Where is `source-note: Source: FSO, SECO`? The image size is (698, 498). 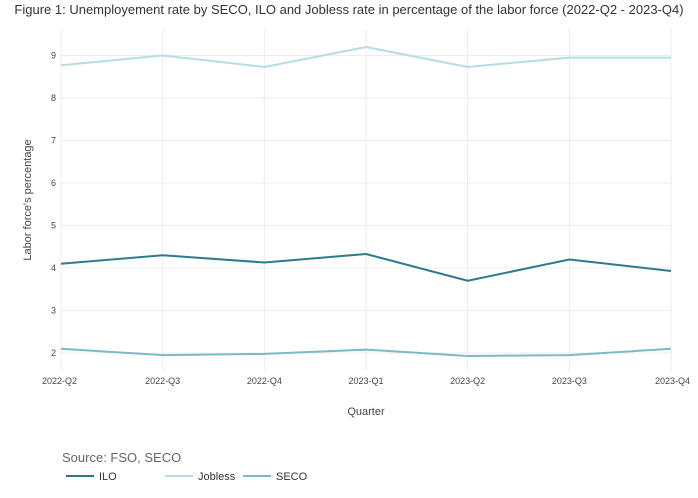
source-note: Source: FSO, SECO is located at coordinates (121, 457).